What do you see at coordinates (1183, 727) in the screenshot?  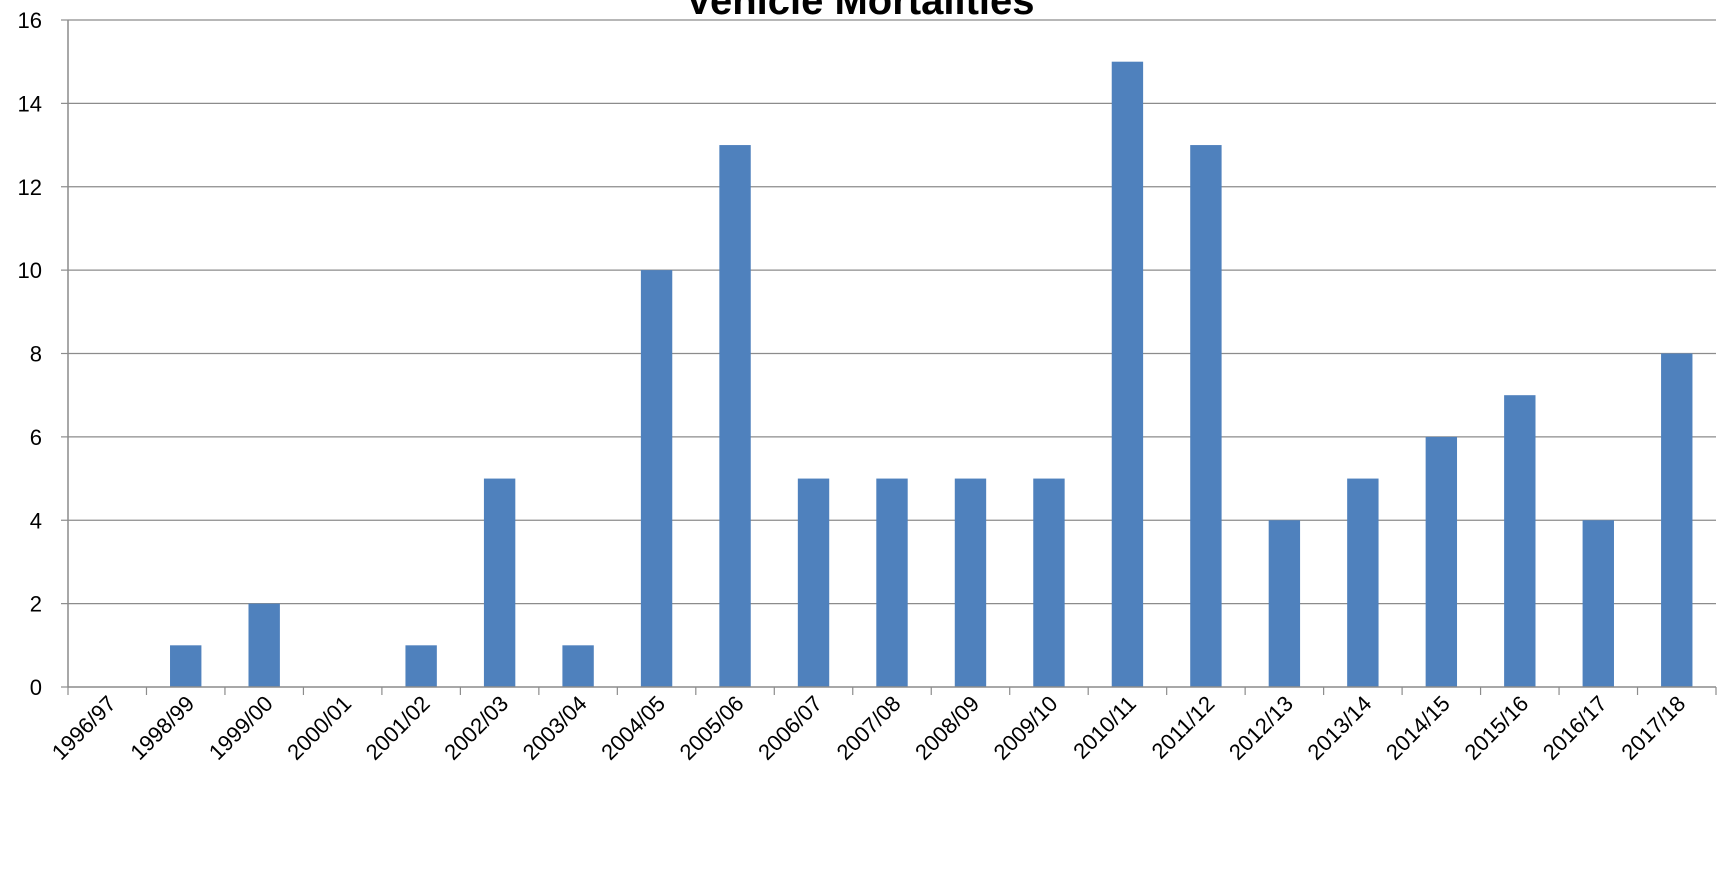 I see `x-tick-label: 2011/12` at bounding box center [1183, 727].